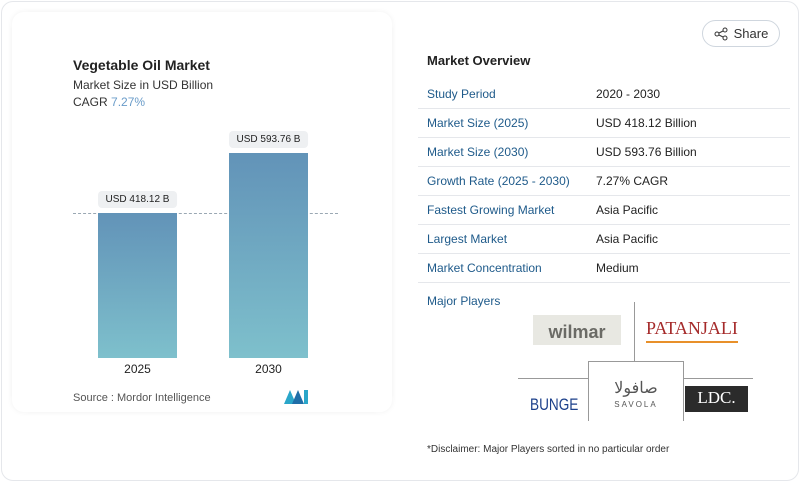 This screenshot has width=800, height=482. Describe the element at coordinates (632, 181) in the screenshot. I see `row-value: 7.27% CAGR` at that location.